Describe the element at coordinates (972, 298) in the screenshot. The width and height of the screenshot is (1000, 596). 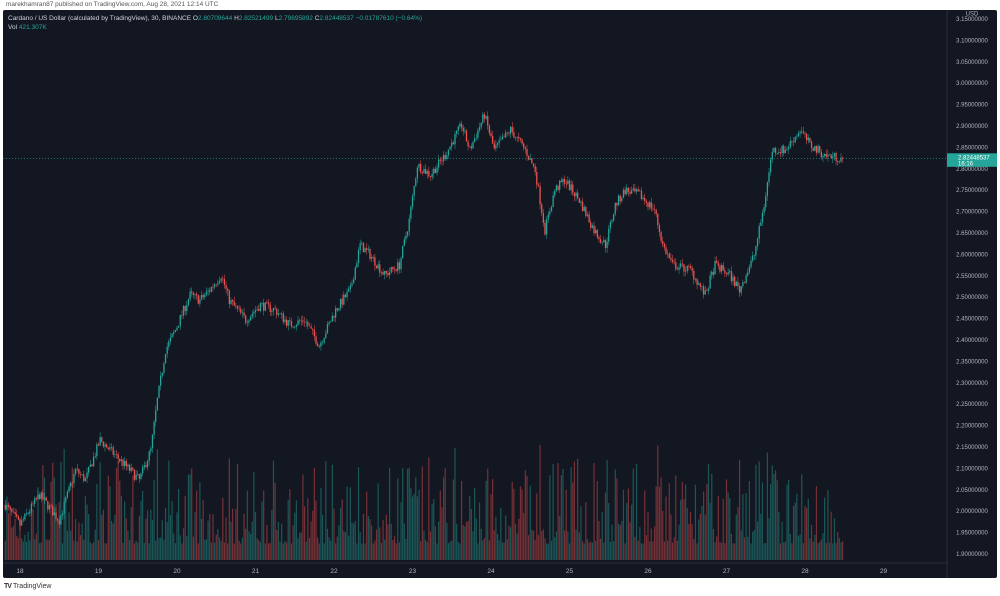
I see `price-tick-label: 2.50000000` at that location.